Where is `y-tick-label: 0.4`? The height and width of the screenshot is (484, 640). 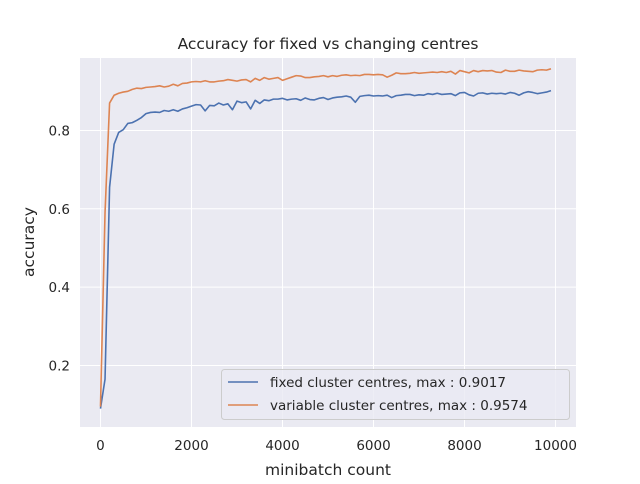
y-tick-label: 0.4 is located at coordinates (59, 288).